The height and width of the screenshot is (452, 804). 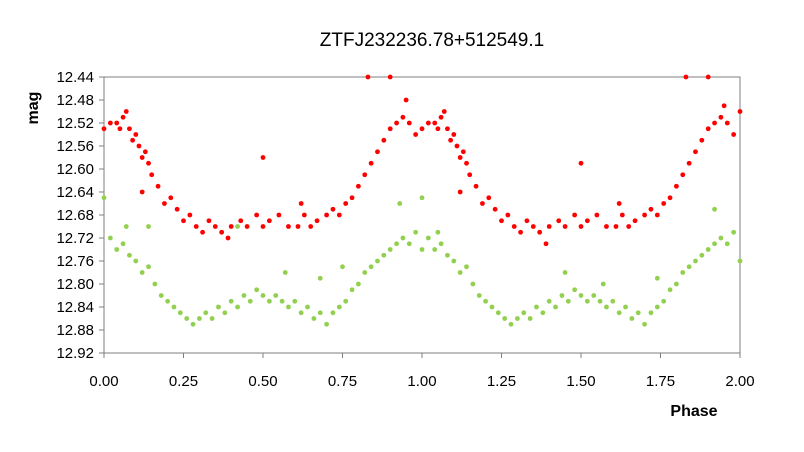 I want to click on y-tick-label: 12.72, so click(x=75, y=238).